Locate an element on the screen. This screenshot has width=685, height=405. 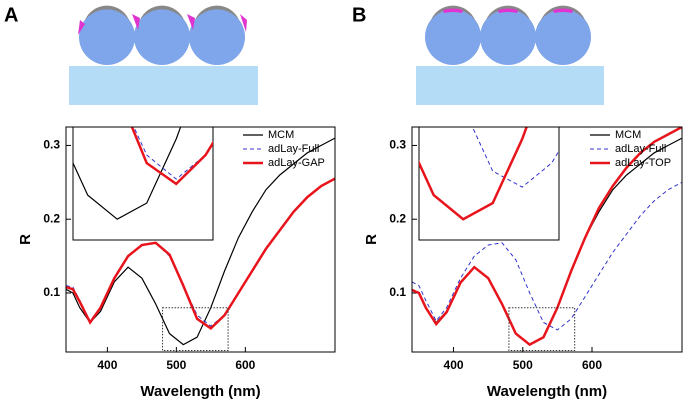
legend-label: adLay-GAP is located at coordinates (296, 163).